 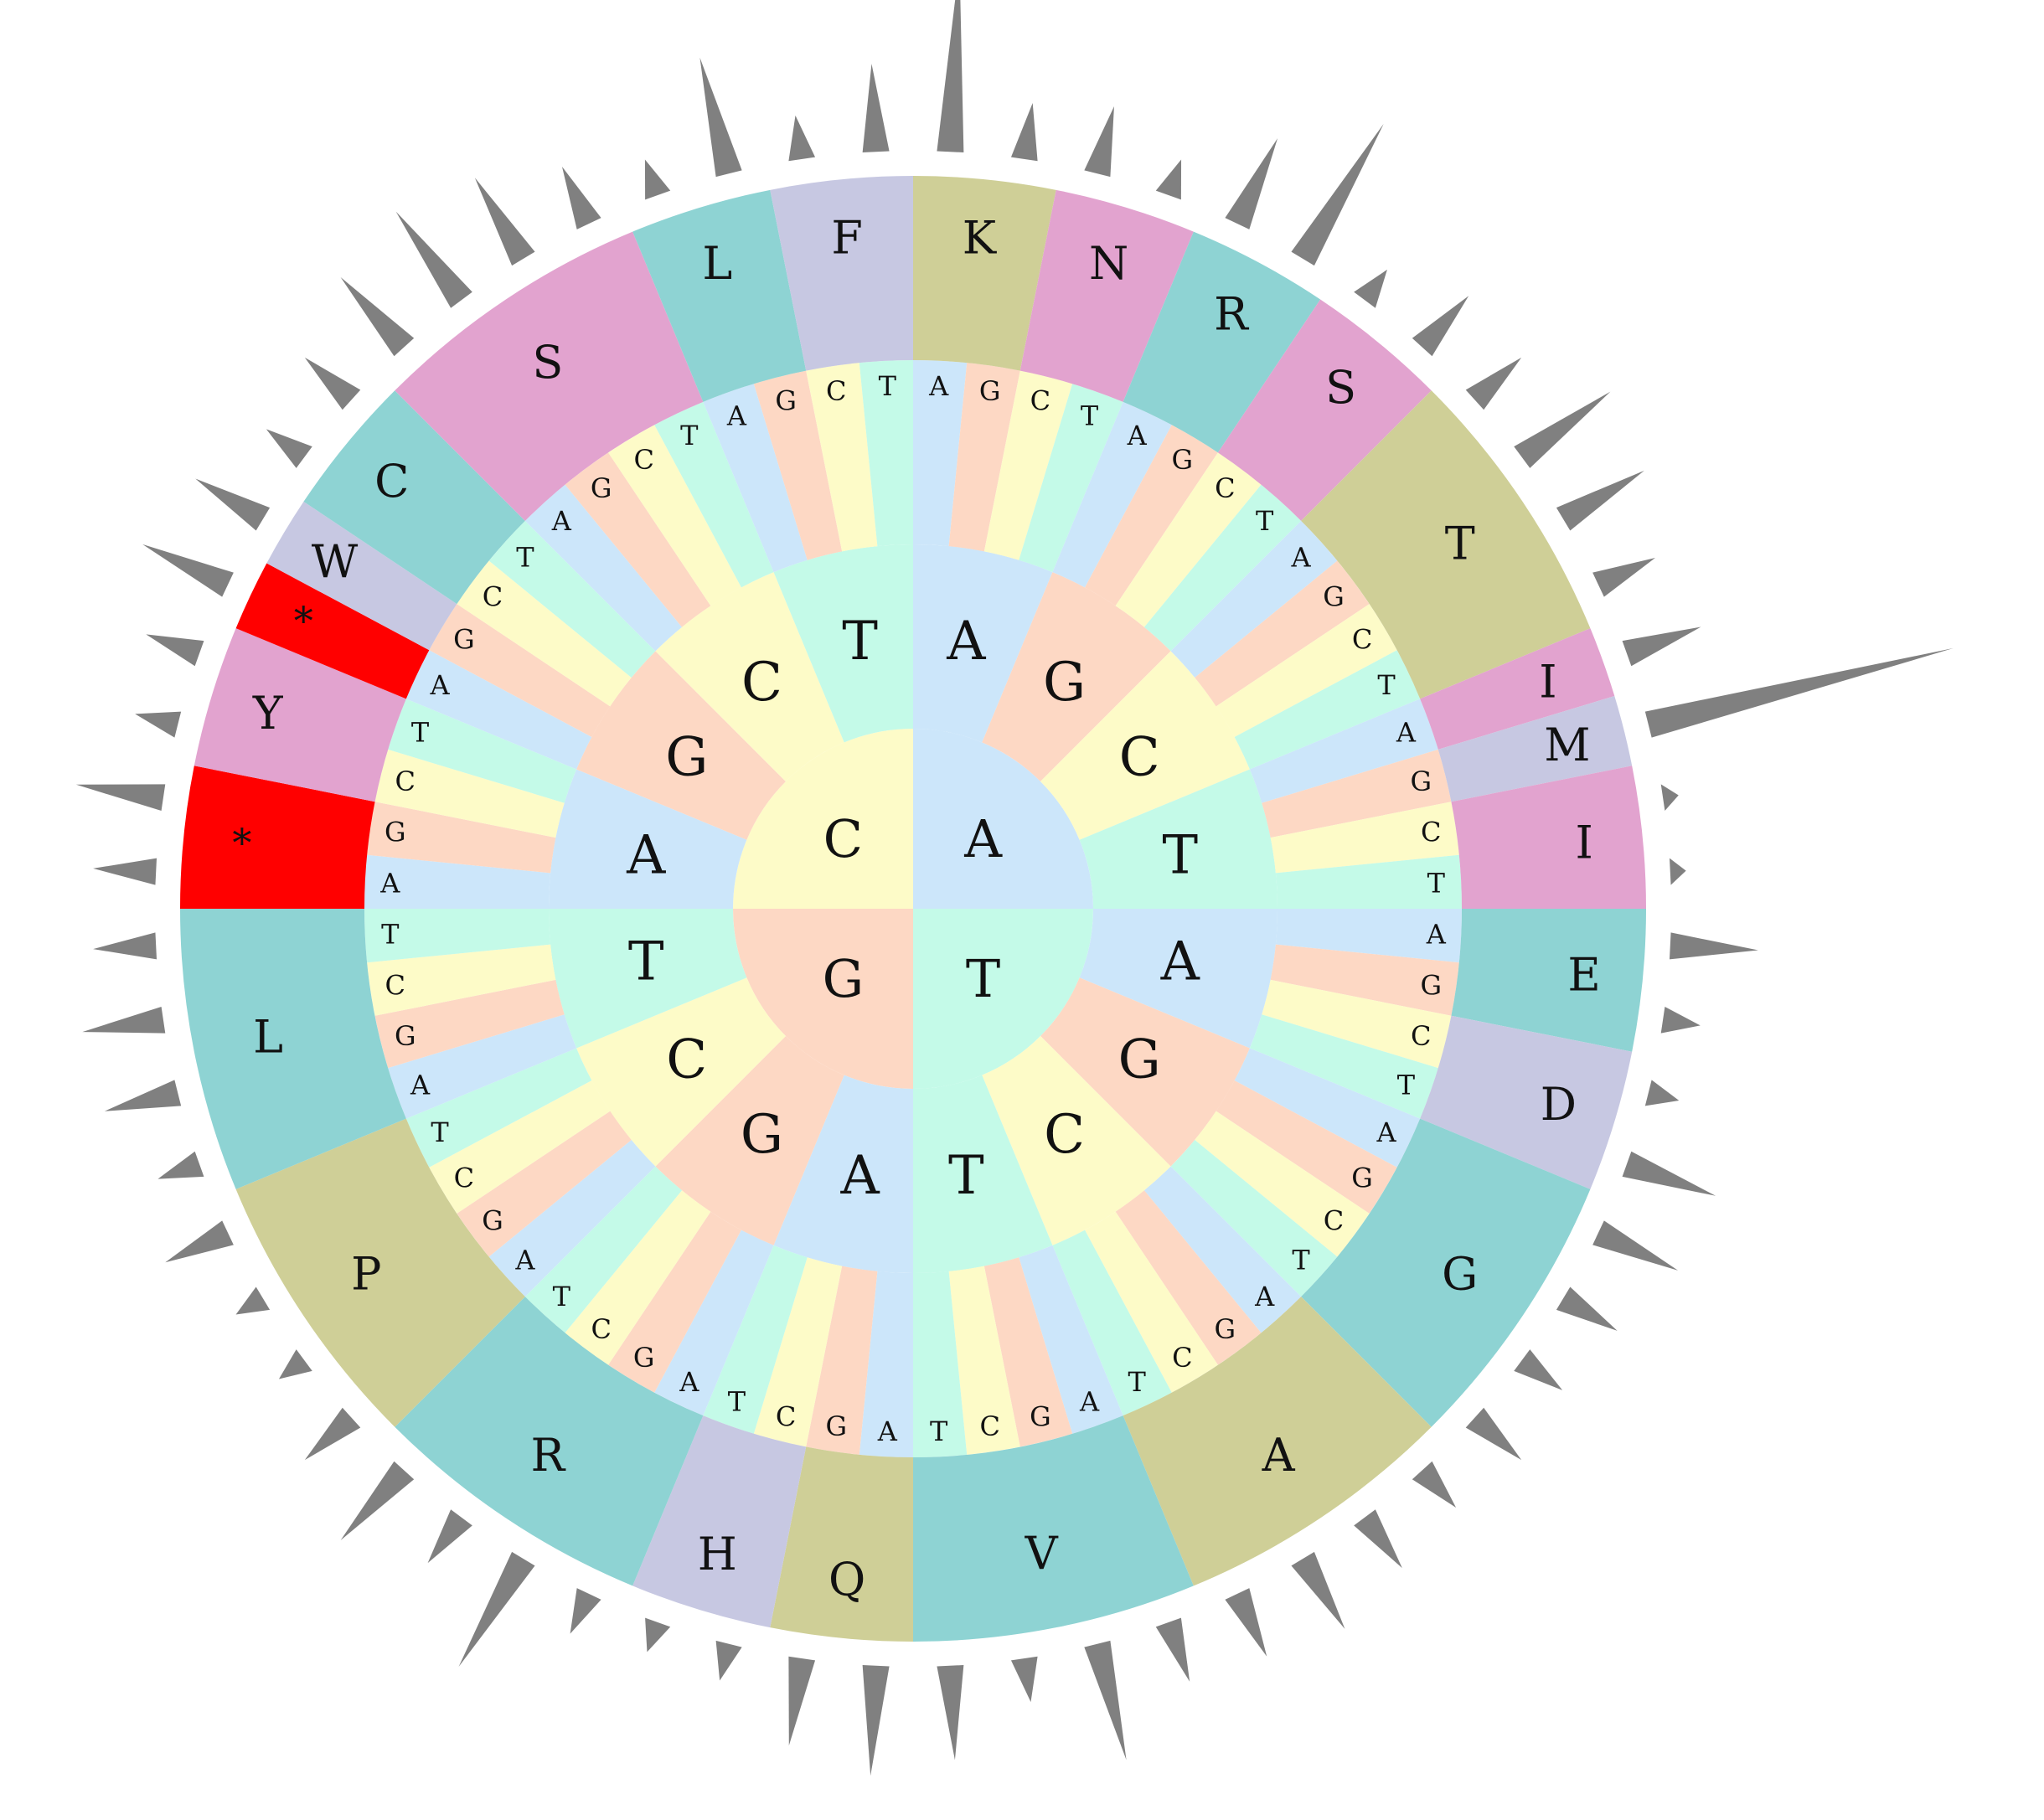 I want to click on amino-acid-label: F, so click(x=846, y=237).